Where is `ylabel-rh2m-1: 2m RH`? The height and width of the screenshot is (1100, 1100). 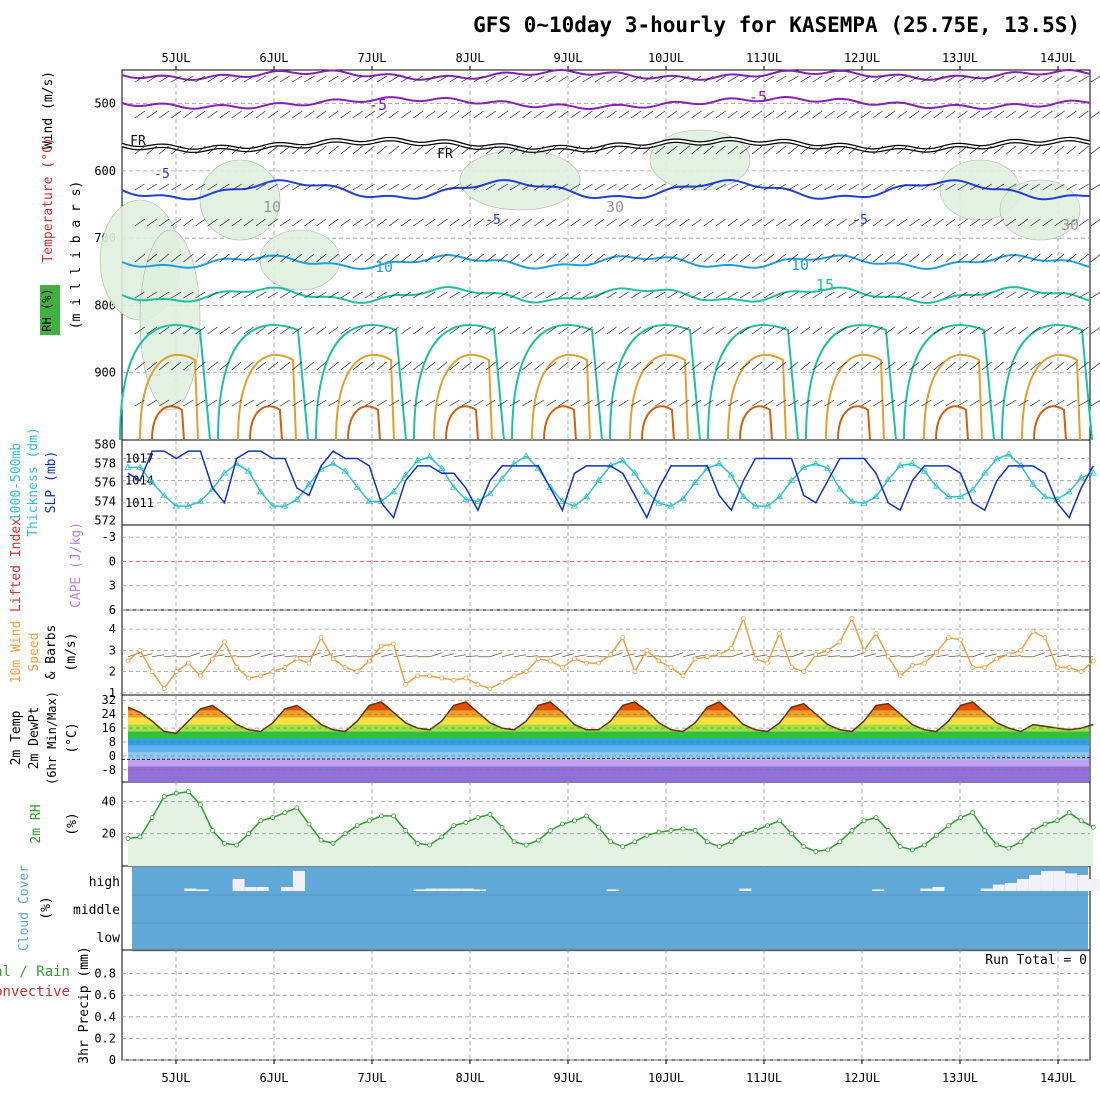 ylabel-rh2m-1: 2m RH is located at coordinates (36, 823).